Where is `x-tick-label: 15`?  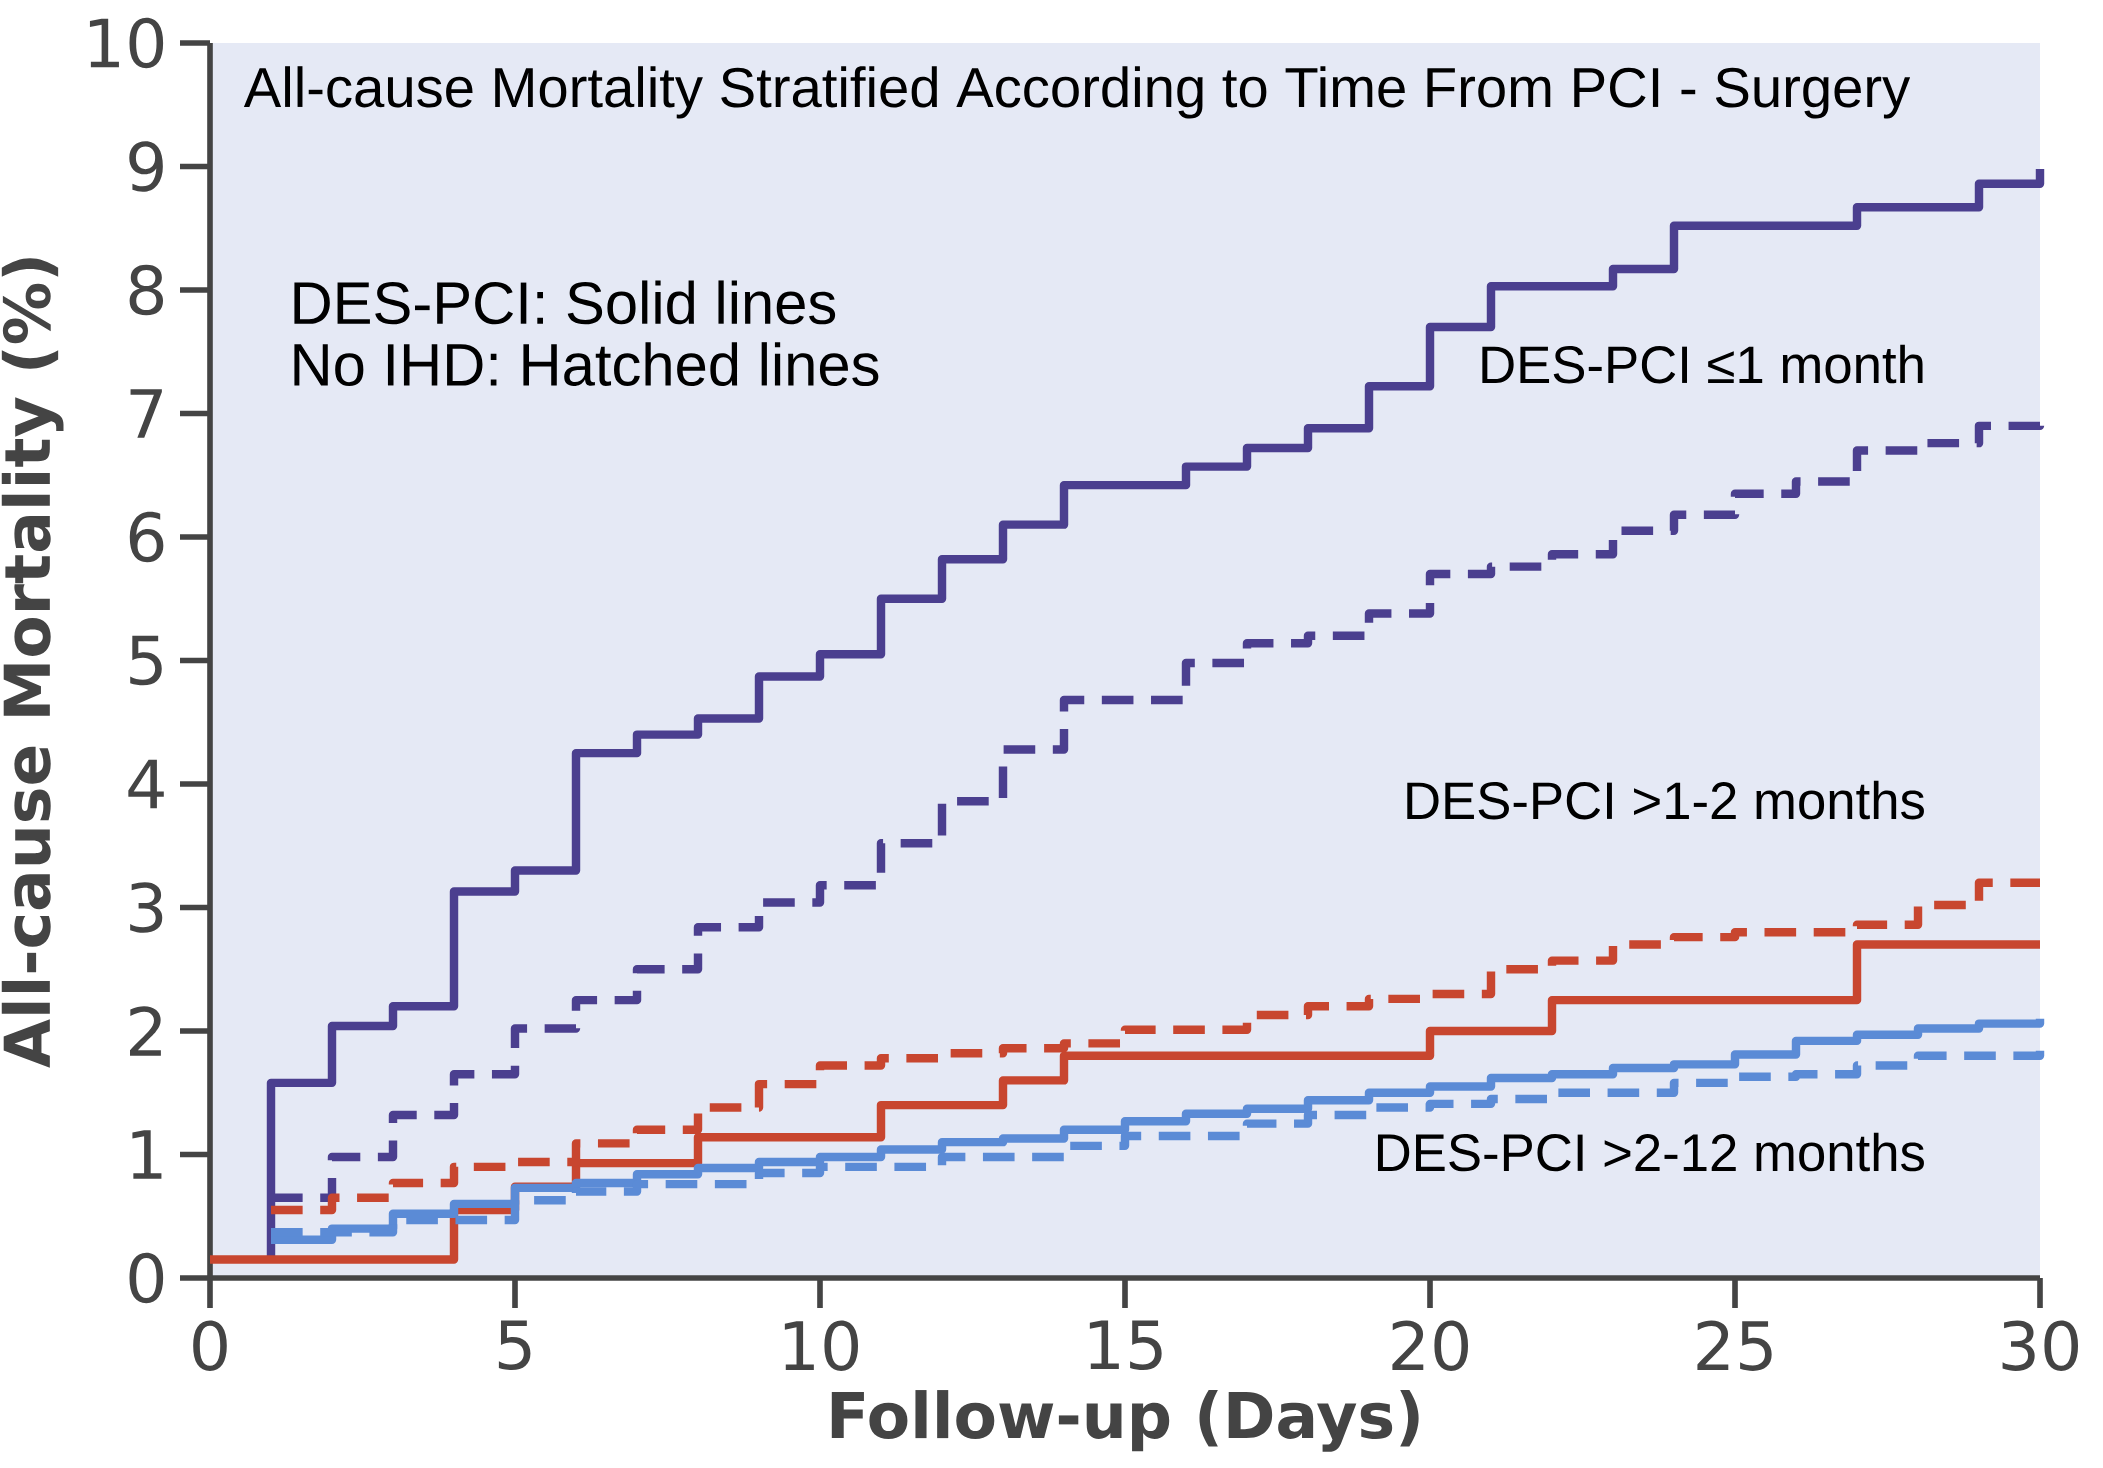 x-tick-label: 15 is located at coordinates (1125, 1345).